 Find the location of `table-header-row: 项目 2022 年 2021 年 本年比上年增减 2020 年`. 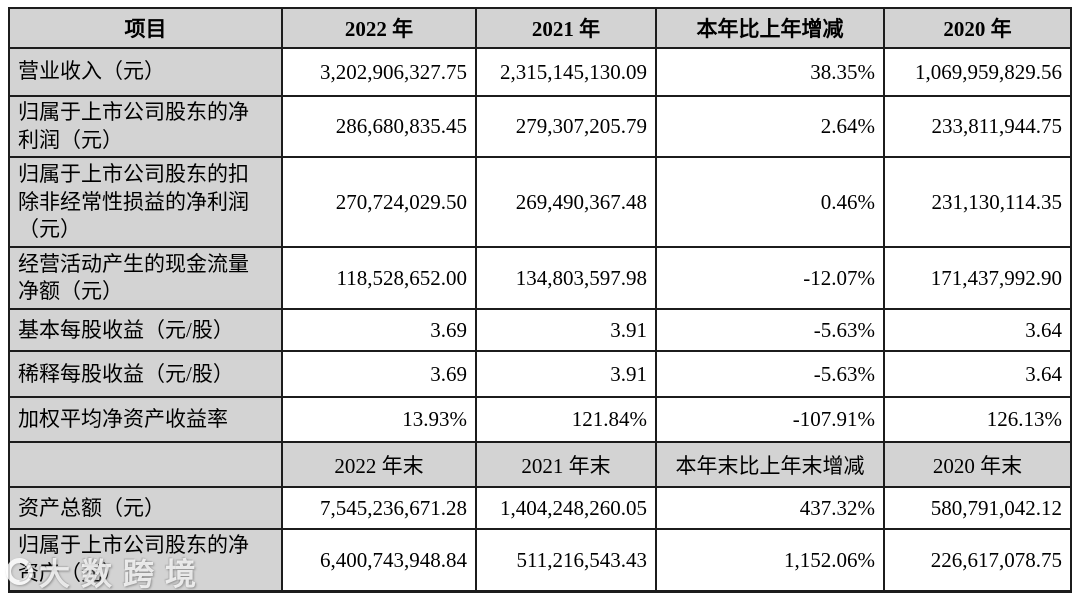

table-header-row: 项目 2022 年 2021 年 本年比上年增减 2020 年 is located at coordinates (540, 28).